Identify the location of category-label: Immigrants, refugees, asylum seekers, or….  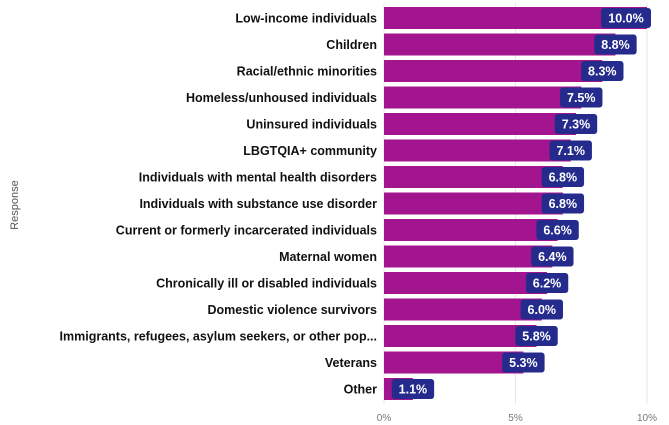
(218, 337).